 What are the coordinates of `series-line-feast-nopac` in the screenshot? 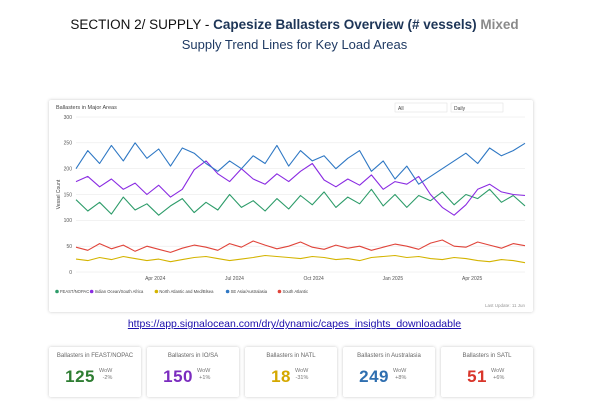 It's located at (300, 202).